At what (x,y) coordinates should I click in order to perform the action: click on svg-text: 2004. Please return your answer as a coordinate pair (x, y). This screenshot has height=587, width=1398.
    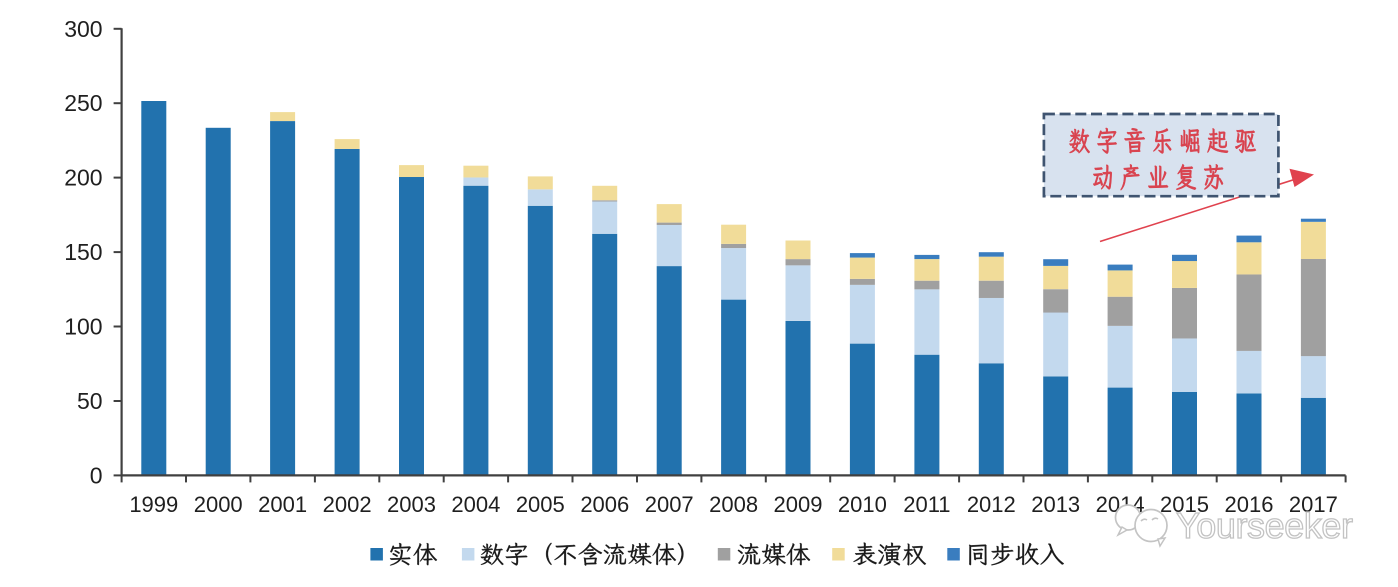
    Looking at the image, I should click on (475, 504).